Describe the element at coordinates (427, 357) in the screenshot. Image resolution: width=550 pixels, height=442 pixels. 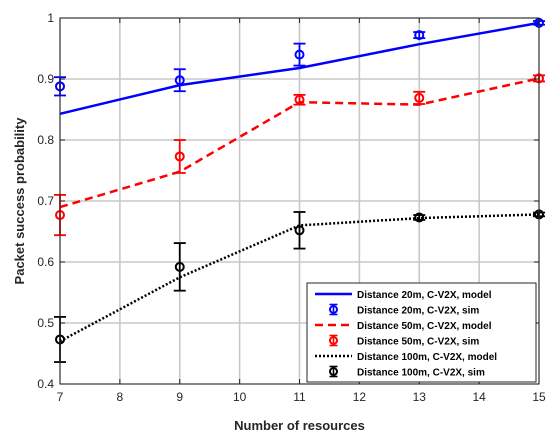
I see `legend-label: Distance 100m, C-V2X, model` at that location.